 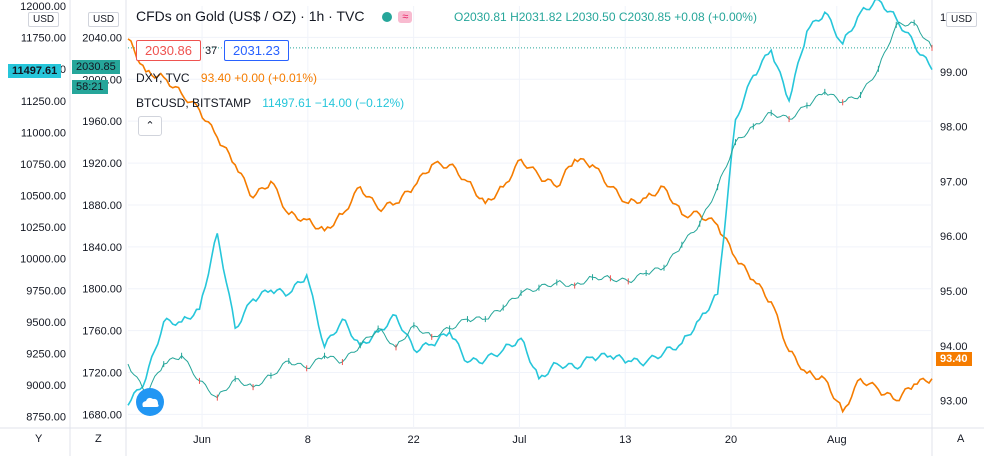 What do you see at coordinates (954, 359) in the screenshot?
I see `dxy-price-tag: 93.40` at bounding box center [954, 359].